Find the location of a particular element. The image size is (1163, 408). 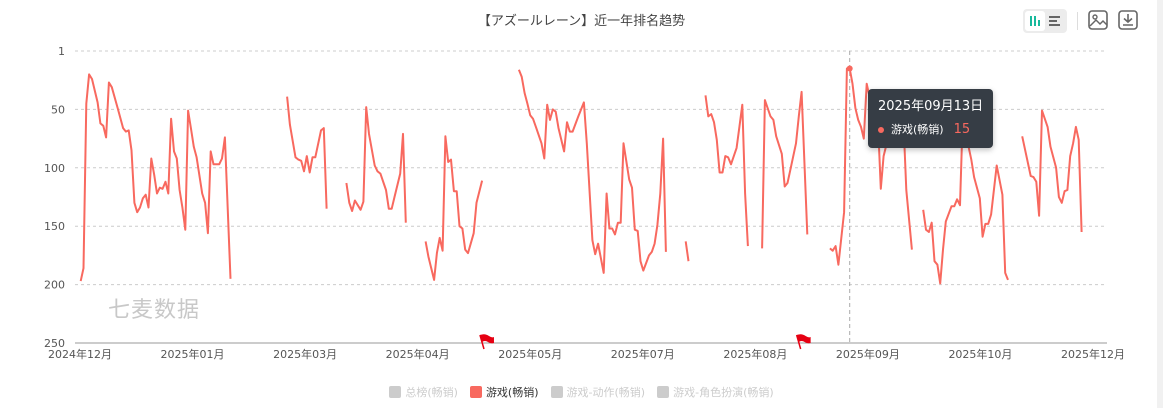

list-view-button is located at coordinates (1055, 21).